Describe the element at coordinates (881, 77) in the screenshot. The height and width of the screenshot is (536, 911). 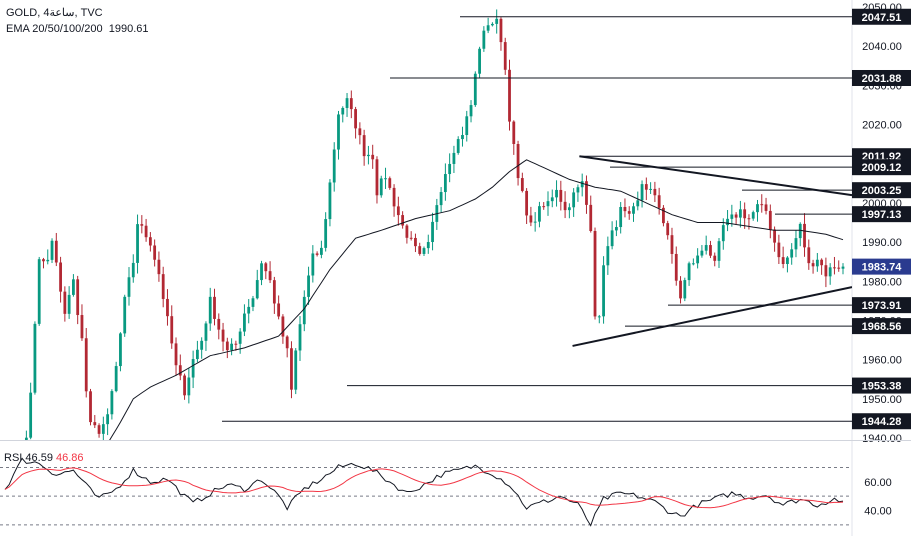
I see `level-price-tag: 2031.88` at that location.